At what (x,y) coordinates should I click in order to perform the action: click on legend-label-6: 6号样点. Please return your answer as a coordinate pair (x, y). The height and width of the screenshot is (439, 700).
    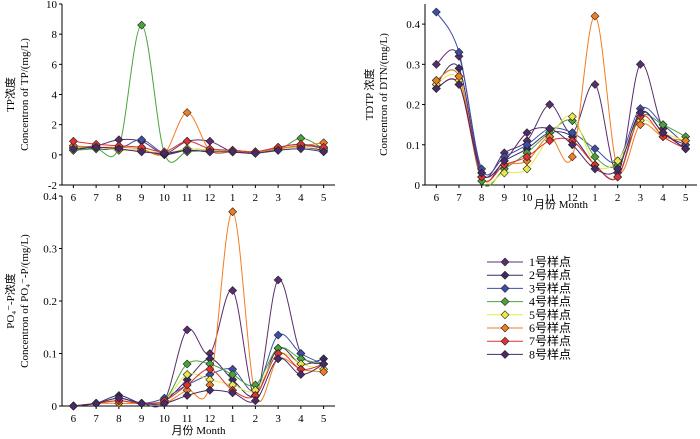
    Looking at the image, I should click on (550, 327).